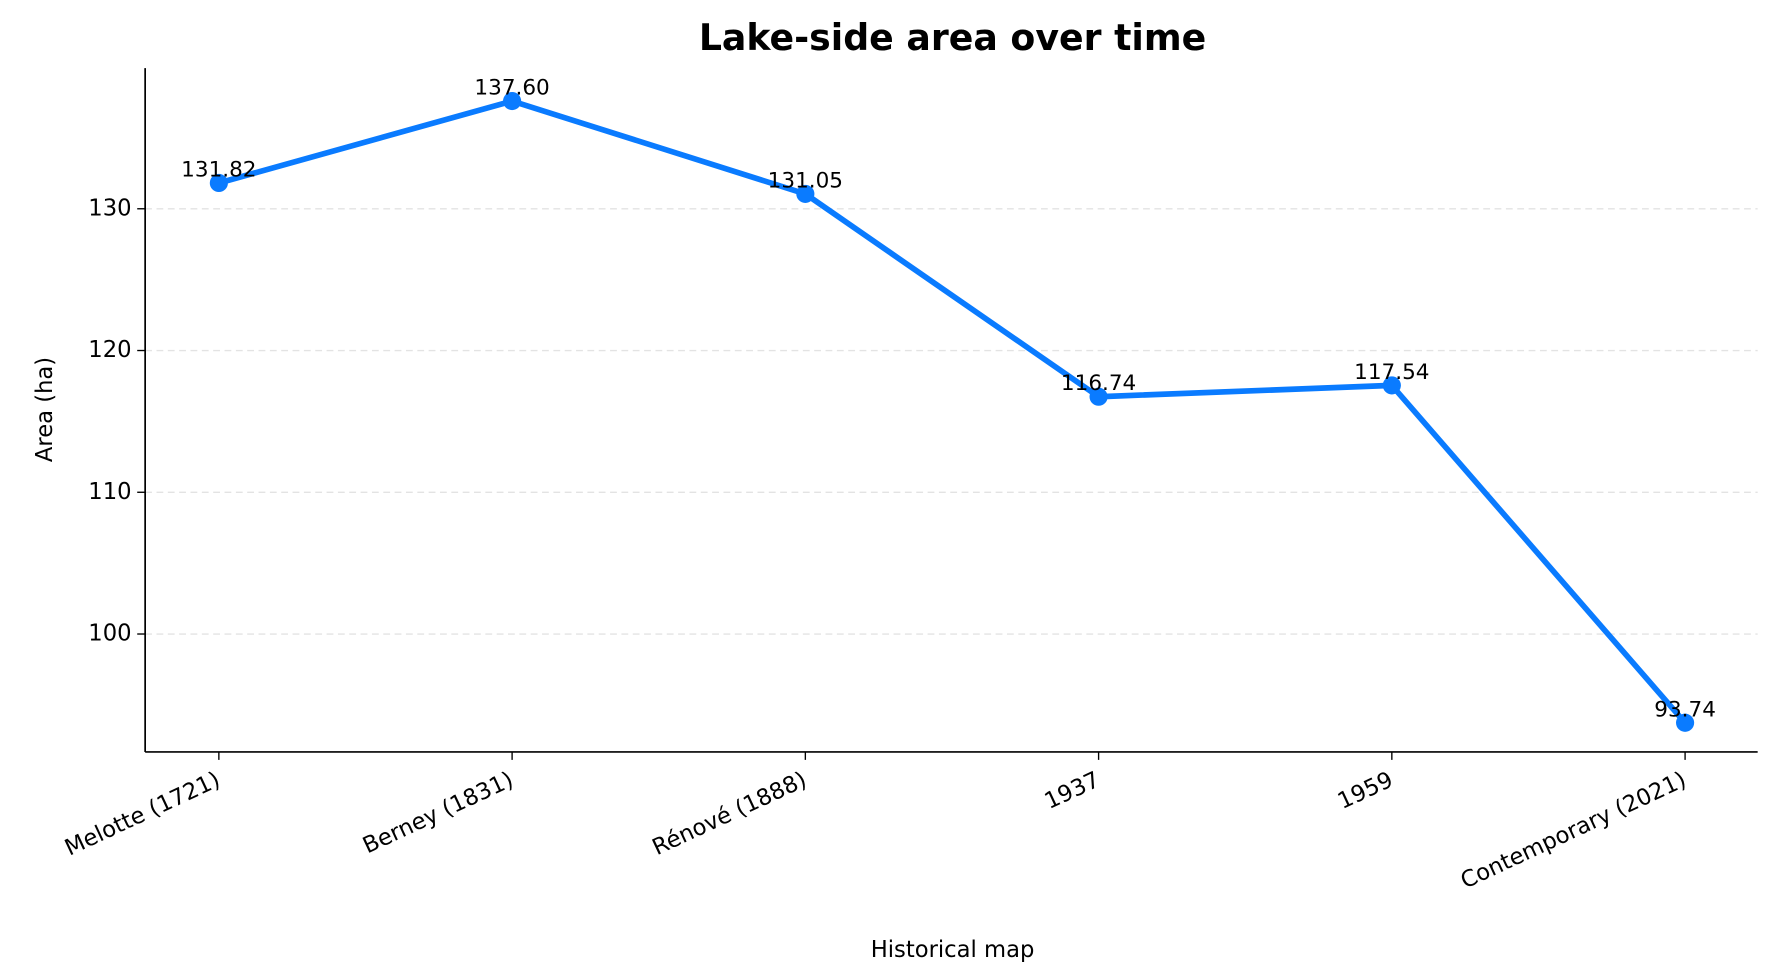 The image size is (1769, 980). I want to click on value-label: 93.74, so click(1685, 709).